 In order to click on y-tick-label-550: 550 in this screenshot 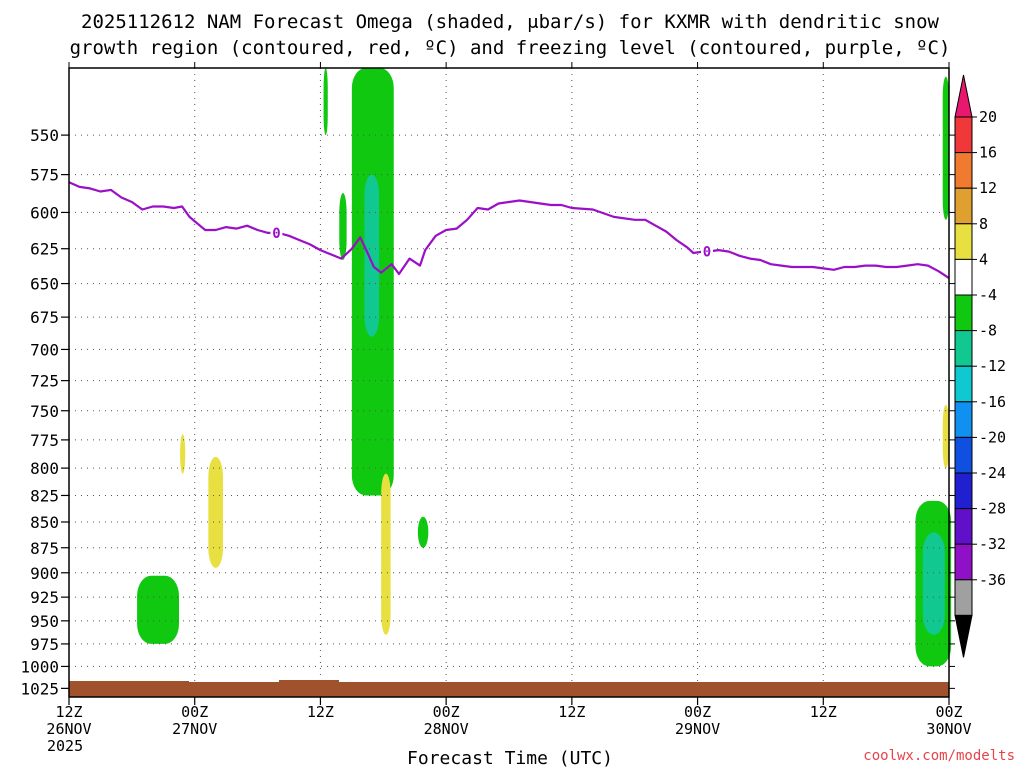, I will do `click(44, 135)`.